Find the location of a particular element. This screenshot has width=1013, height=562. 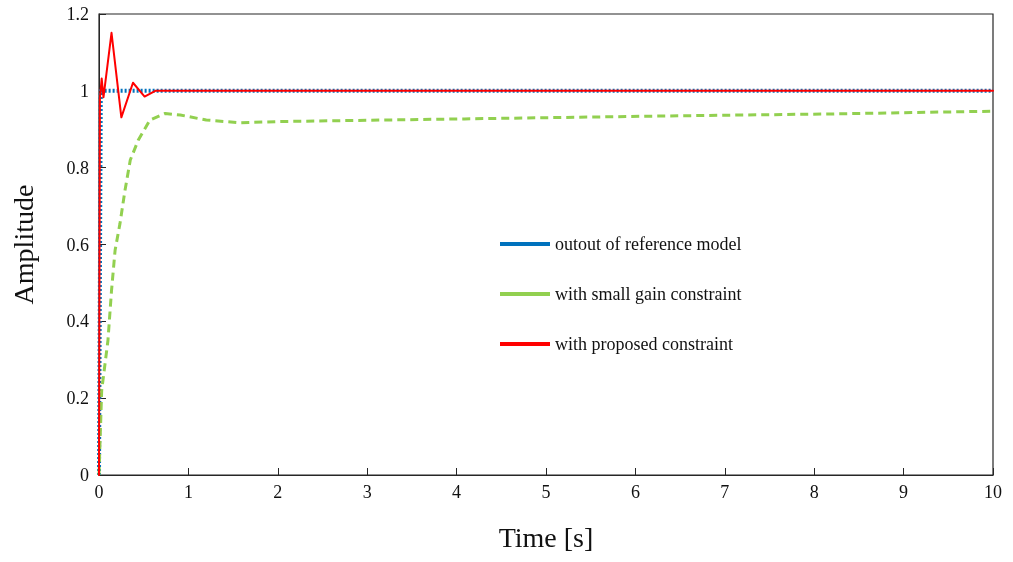

y-axis-title: Amplitude is located at coordinates (23, 244).